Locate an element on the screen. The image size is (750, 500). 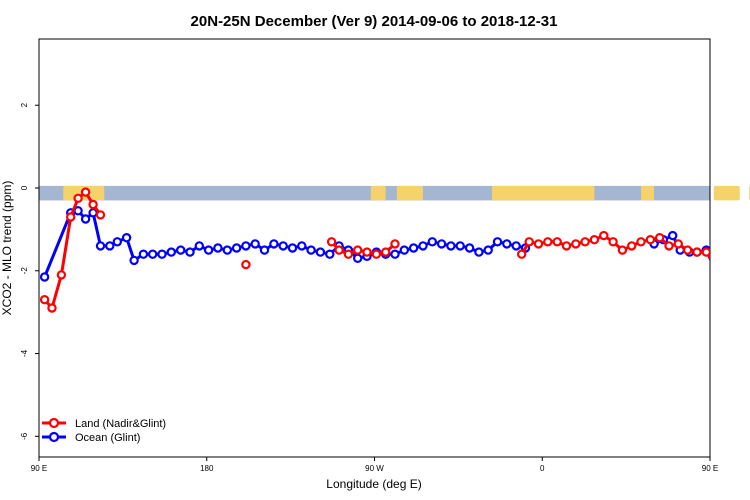
legend-label-ocean: Ocean (Glint) is located at coordinates (107, 438).